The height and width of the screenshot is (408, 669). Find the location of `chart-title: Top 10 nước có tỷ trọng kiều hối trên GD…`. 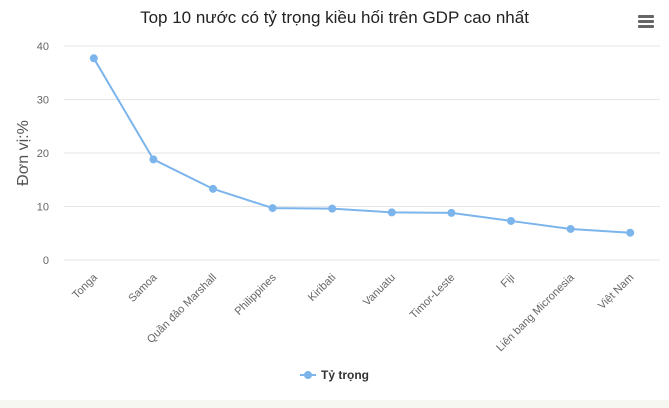

chart-title: Top 10 nước có tỷ trọng kiều hối trên GD… is located at coordinates (334, 17).